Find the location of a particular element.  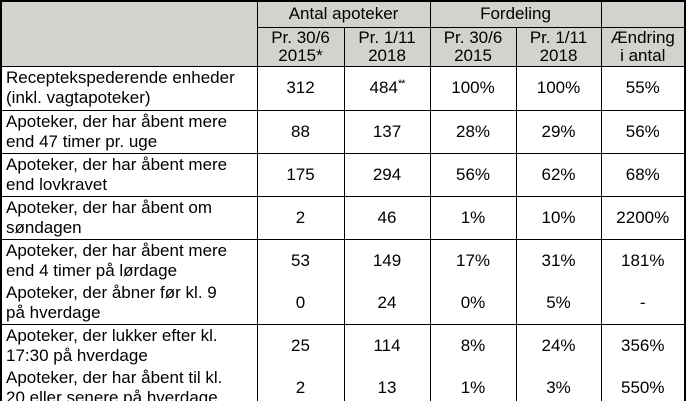

cell-antal-2018: 24 is located at coordinates (387, 303).